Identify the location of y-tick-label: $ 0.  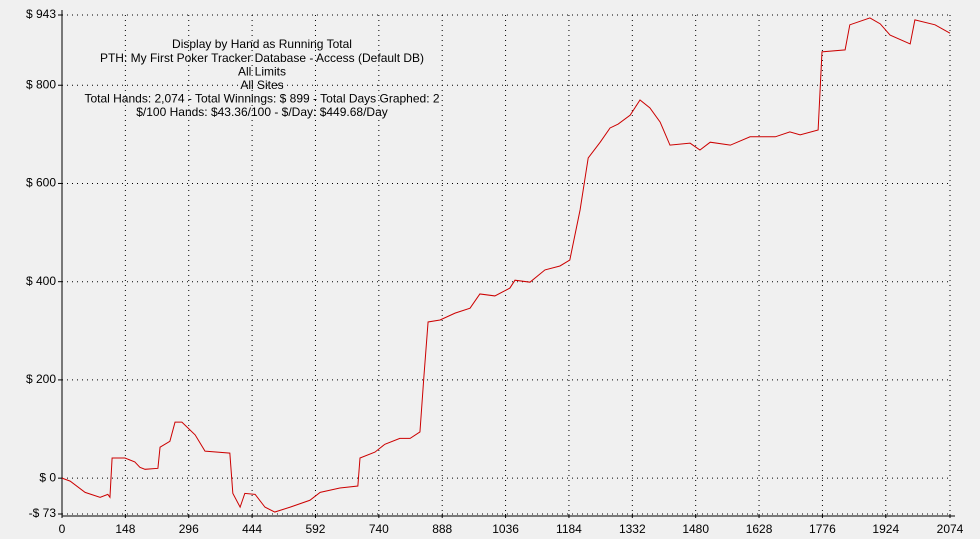
(47, 477).